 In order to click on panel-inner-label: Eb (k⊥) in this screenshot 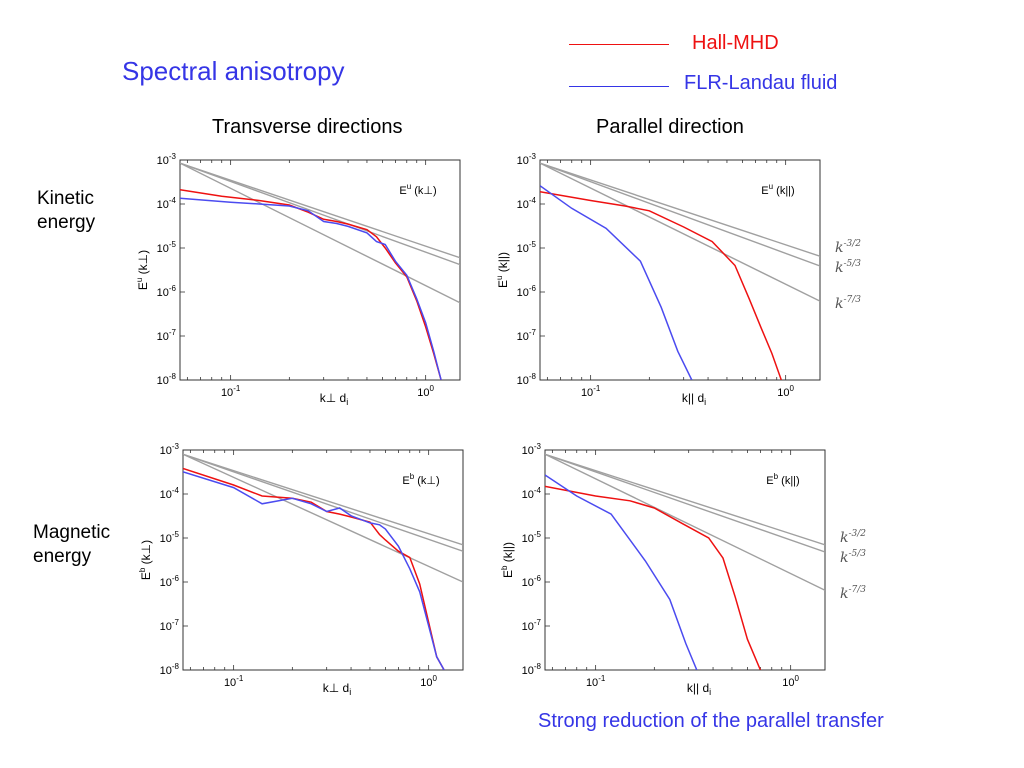, I will do `click(420, 479)`.